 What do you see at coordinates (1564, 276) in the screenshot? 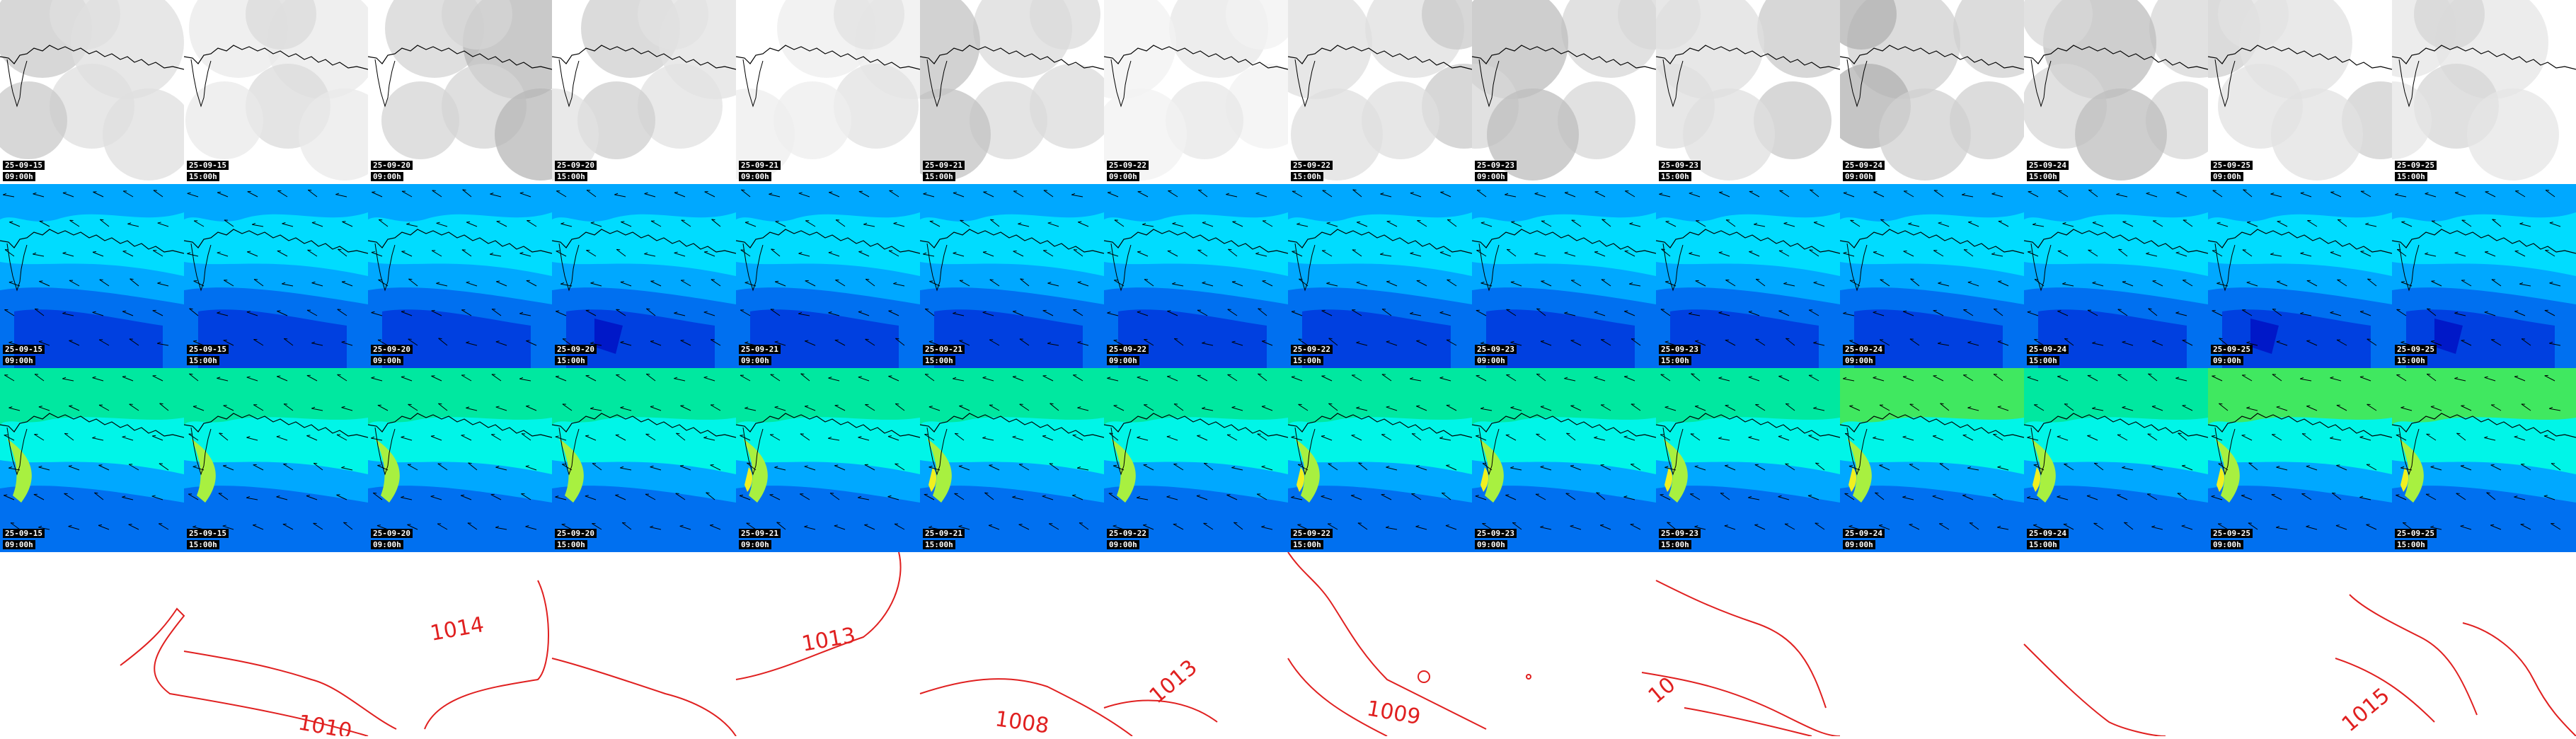
I see `wind-speed-map: 25-09-23 09:00h` at bounding box center [1564, 276].